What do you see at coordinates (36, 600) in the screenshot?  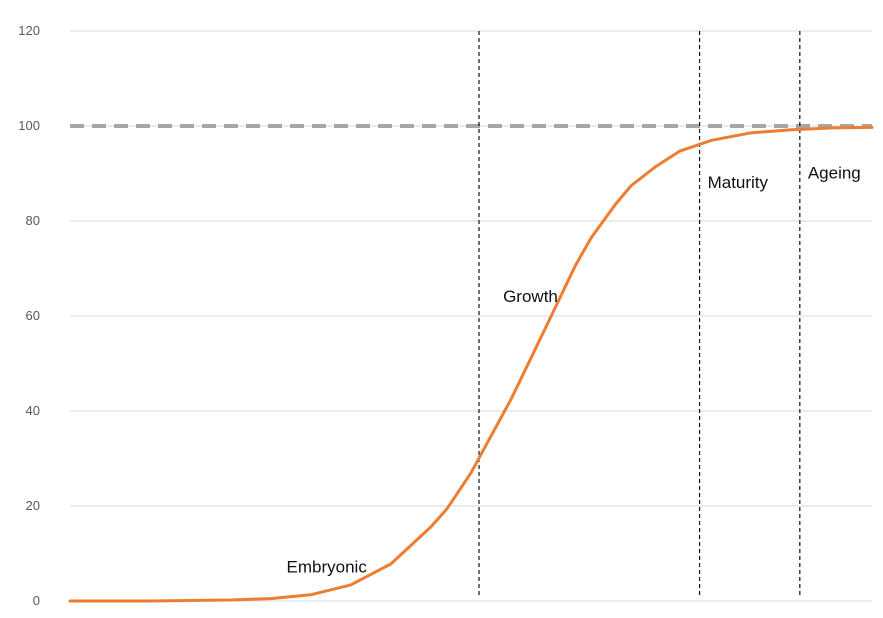 I see `y-tick-label: 0` at bounding box center [36, 600].